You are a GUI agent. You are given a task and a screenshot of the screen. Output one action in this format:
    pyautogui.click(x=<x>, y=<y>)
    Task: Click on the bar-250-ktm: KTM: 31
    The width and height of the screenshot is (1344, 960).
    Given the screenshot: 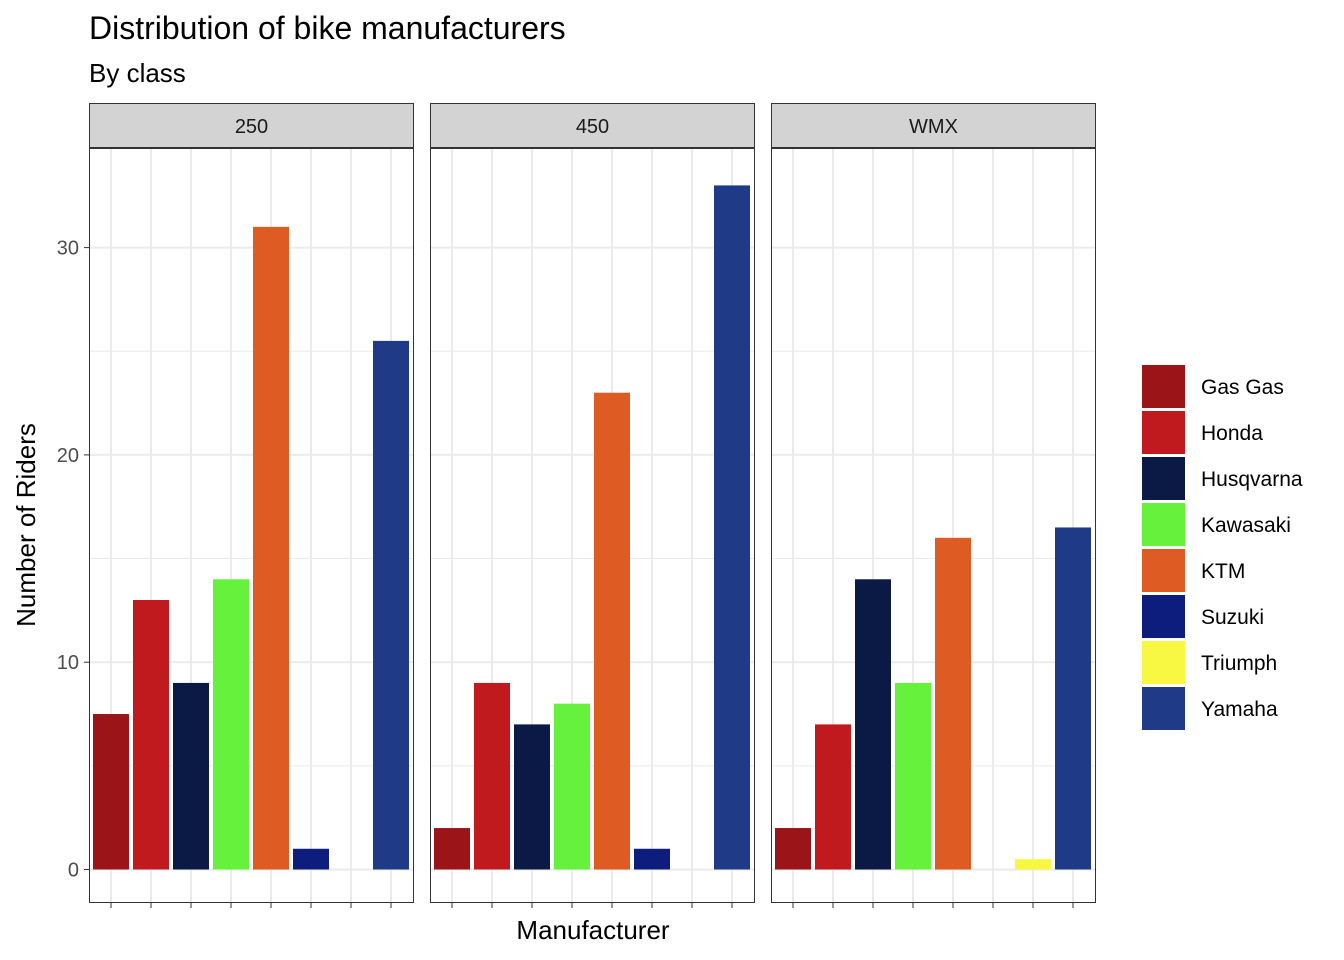 What is the action you would take?
    pyautogui.click(x=271, y=548)
    